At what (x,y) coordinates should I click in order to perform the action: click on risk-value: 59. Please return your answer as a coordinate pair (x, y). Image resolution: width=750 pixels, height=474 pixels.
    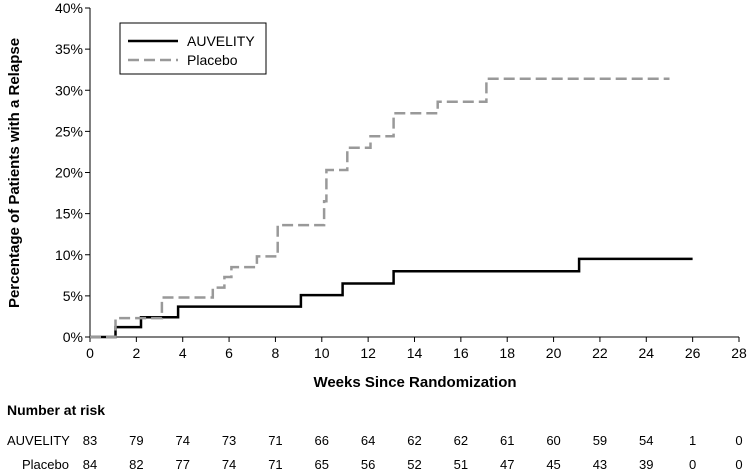
    Looking at the image, I should click on (600, 440).